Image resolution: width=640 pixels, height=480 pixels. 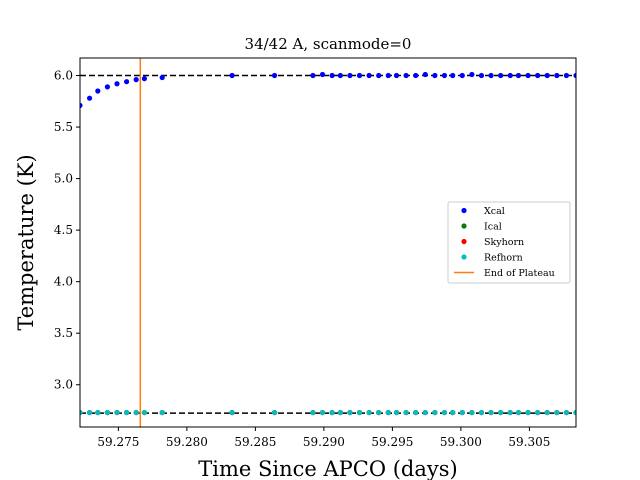 I want to click on x-tick-label: 59.295, so click(x=392, y=442).